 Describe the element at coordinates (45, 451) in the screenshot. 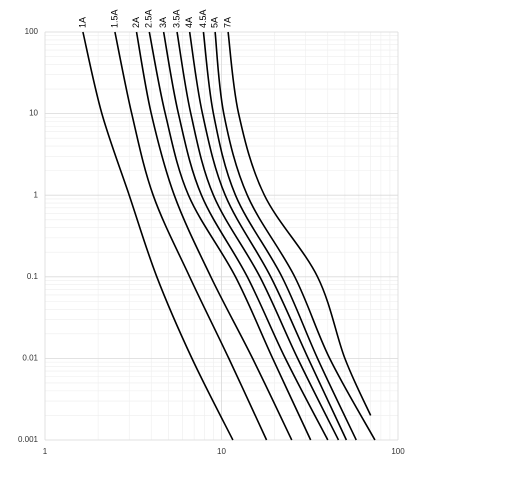

I see `x-tick-label: 1` at that location.